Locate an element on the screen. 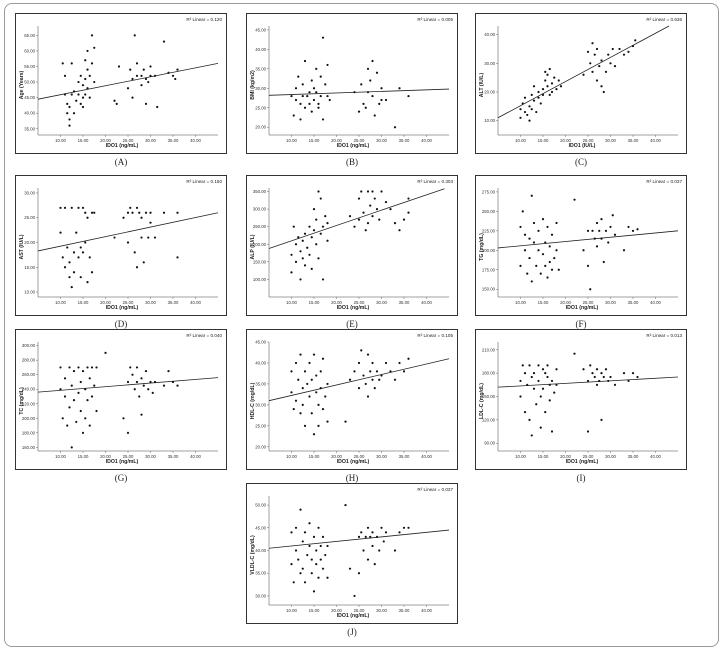 The width and height of the screenshot is (725, 653). x-tick-label: 20.00 is located at coordinates (336, 610).